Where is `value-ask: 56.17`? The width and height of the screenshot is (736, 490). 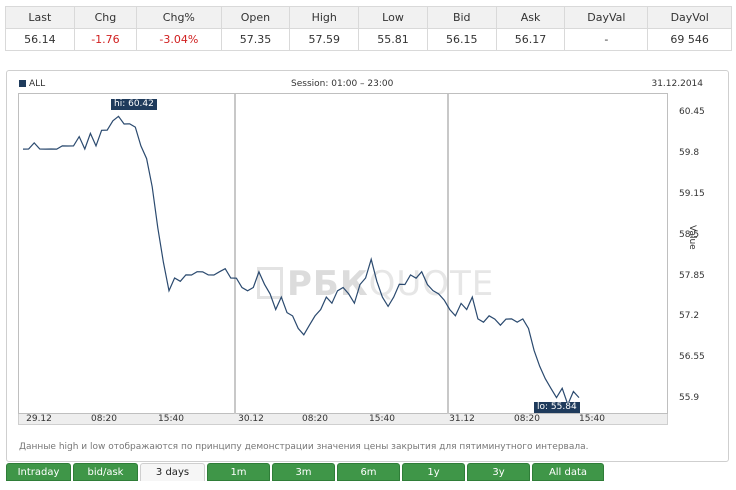
value-ask: 56.17 is located at coordinates (530, 39).